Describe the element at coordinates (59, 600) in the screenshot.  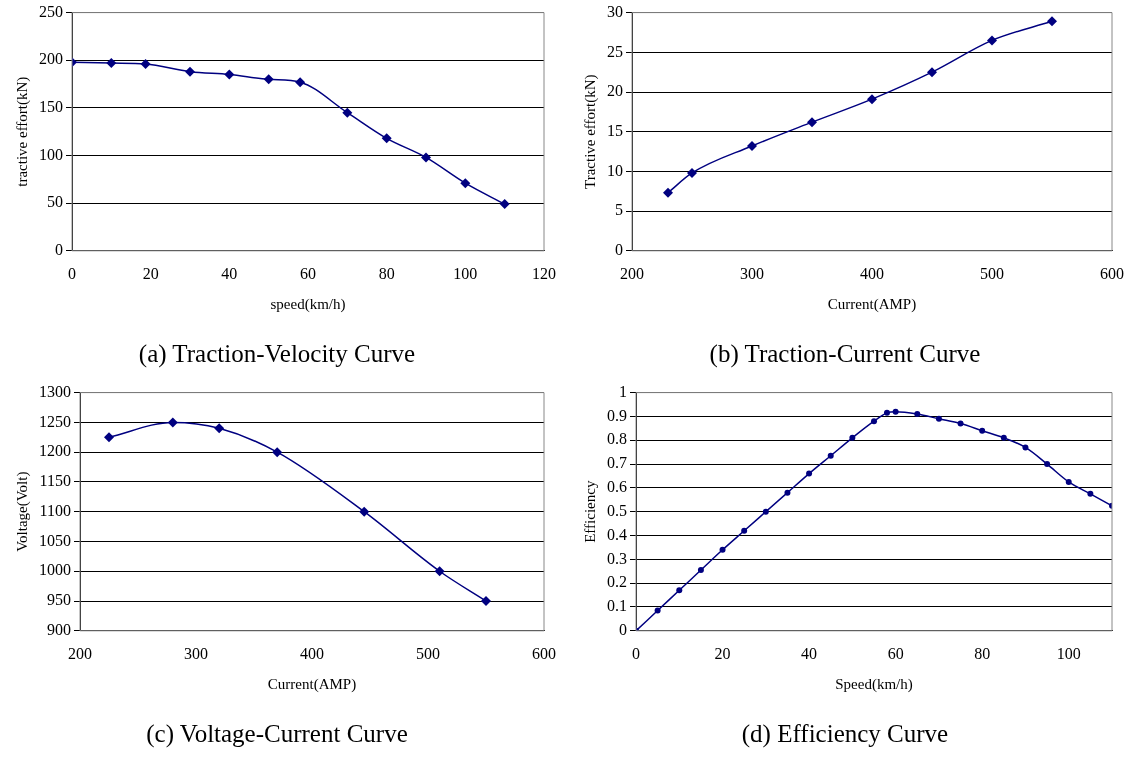
I see `y-tick-label: 950` at that location.